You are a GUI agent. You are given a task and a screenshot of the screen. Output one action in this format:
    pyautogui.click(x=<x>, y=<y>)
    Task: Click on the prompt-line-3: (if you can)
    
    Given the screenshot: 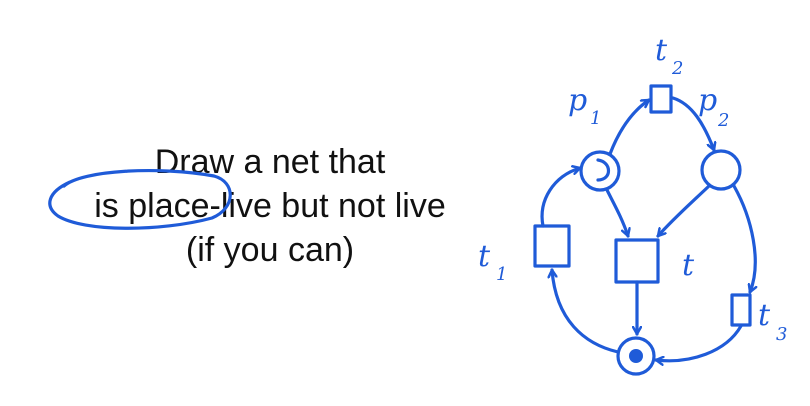 What is the action you would take?
    pyautogui.click(x=270, y=250)
    